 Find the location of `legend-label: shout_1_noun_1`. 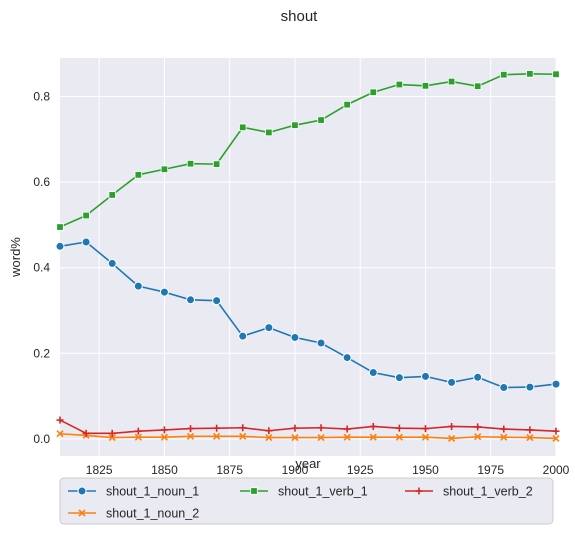

legend-label: shout_1_noun_1 is located at coordinates (152, 492).